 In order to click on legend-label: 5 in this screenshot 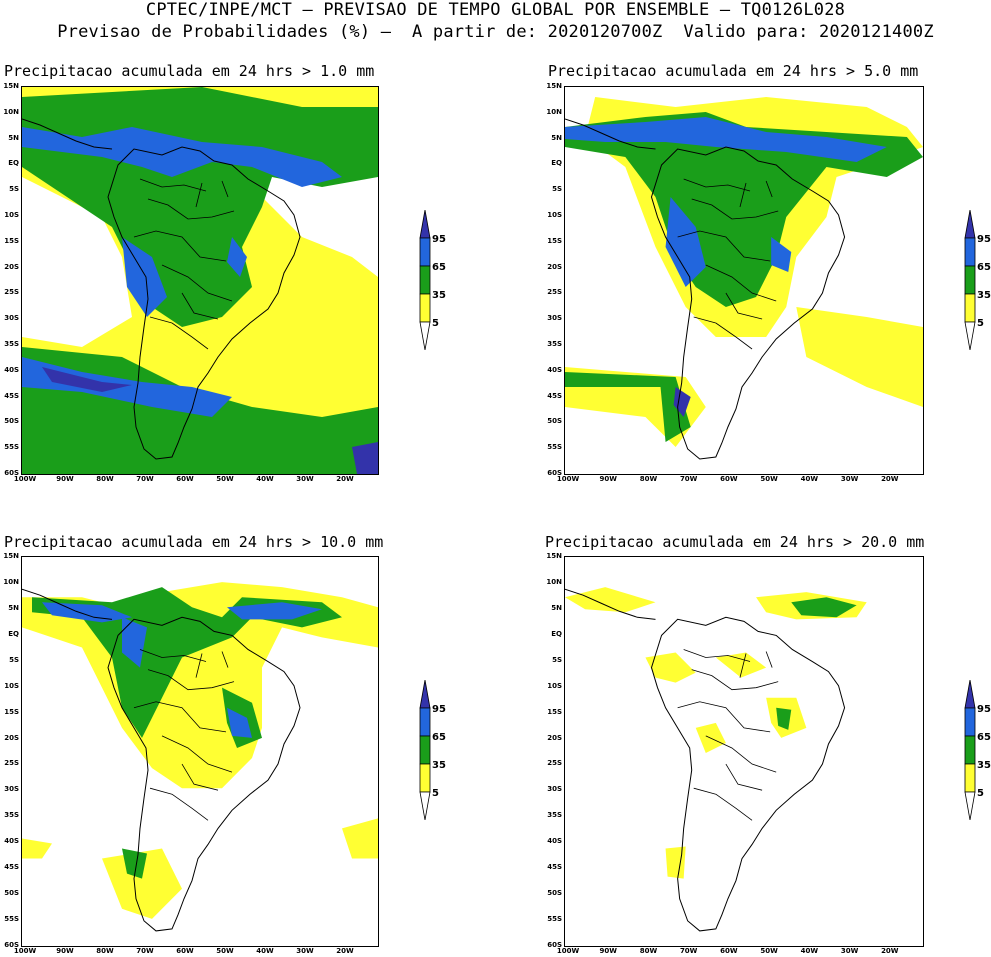, I will do `click(980, 323)`.